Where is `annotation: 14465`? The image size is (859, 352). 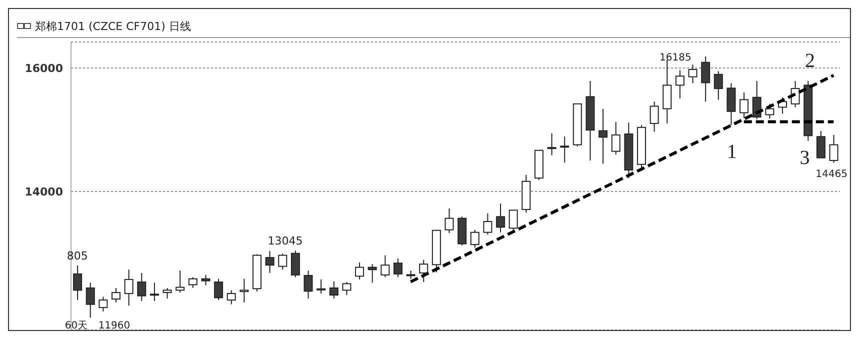
annotation: 14465 is located at coordinates (832, 174).